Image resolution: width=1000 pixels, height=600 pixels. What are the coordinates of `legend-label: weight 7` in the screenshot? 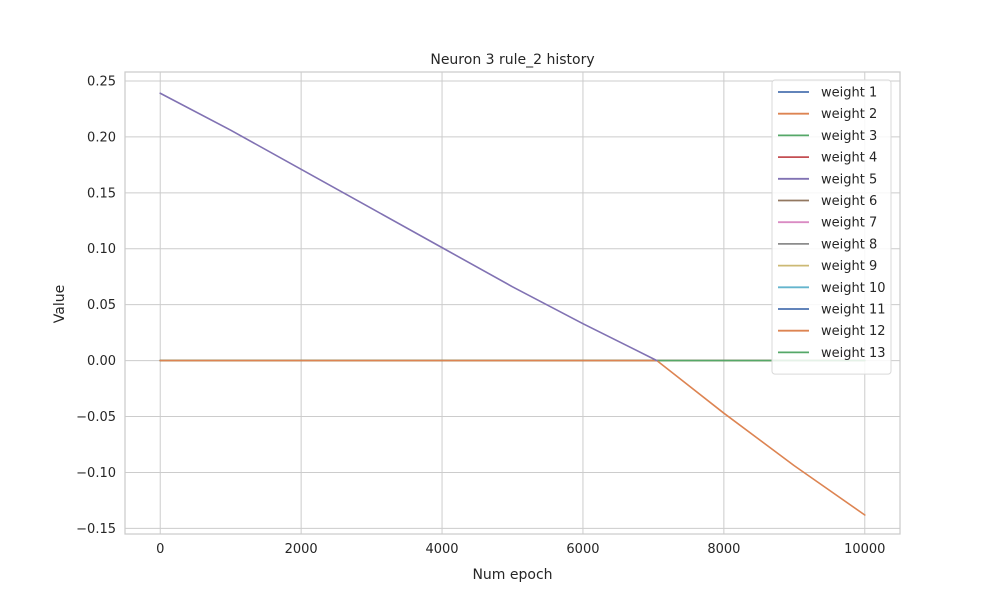 It's located at (849, 223).